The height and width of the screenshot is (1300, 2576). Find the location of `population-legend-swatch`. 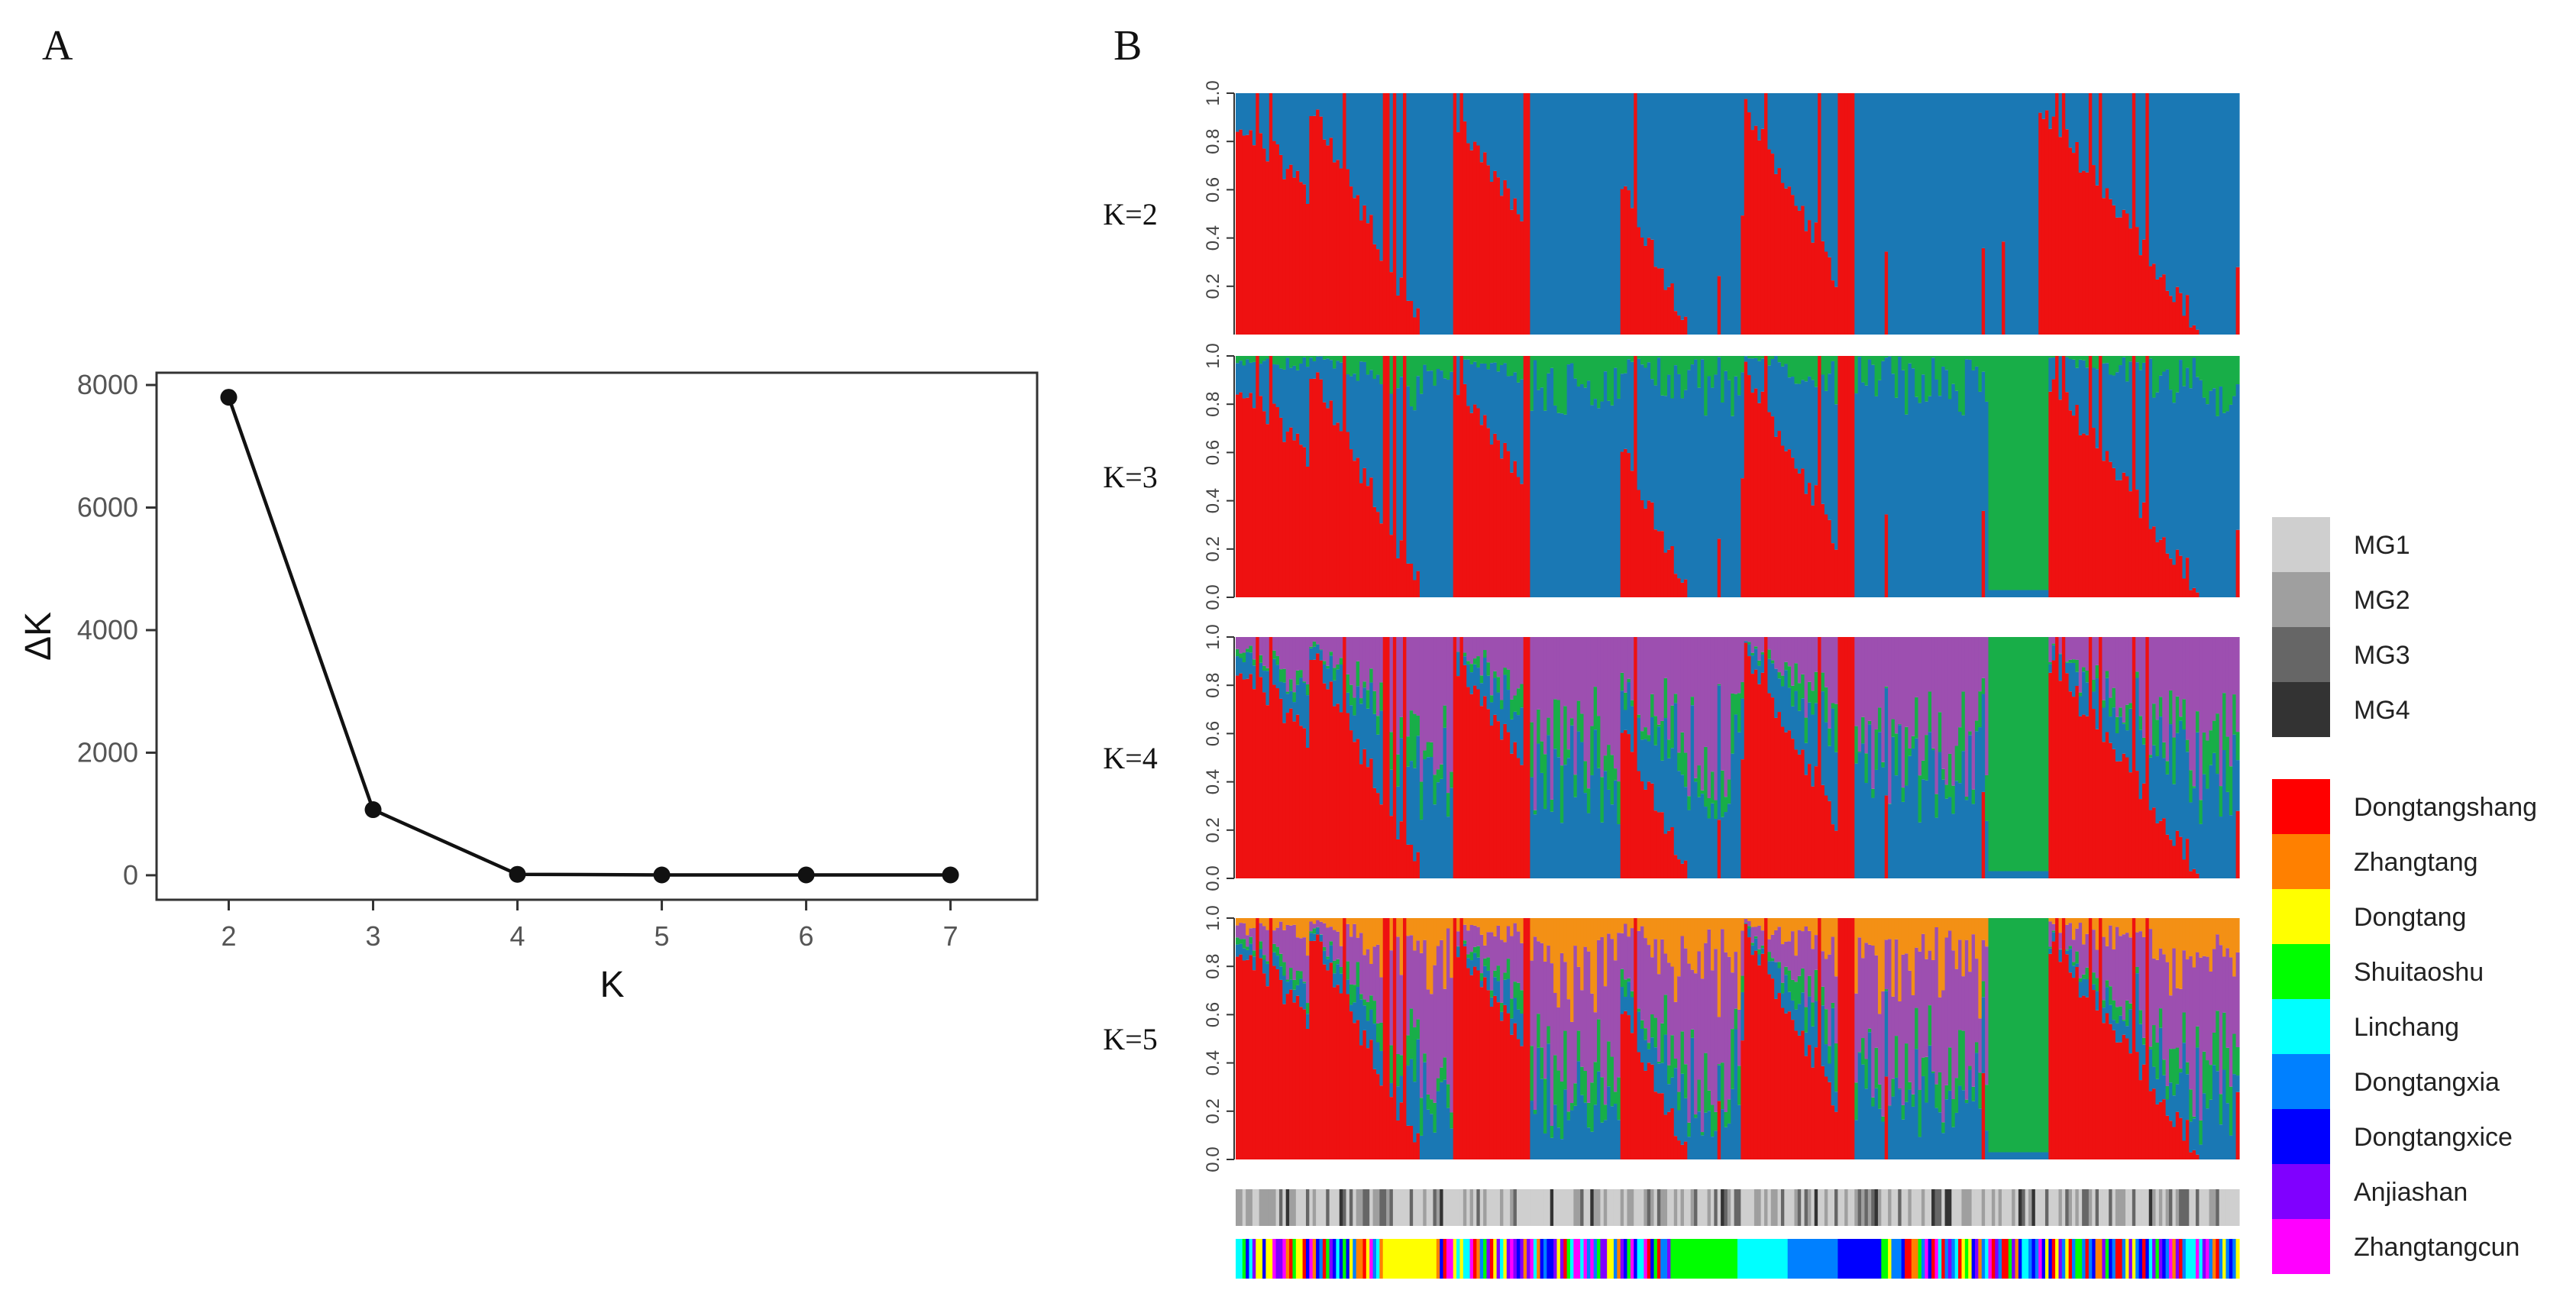

population-legend-swatch is located at coordinates (2301, 1191).